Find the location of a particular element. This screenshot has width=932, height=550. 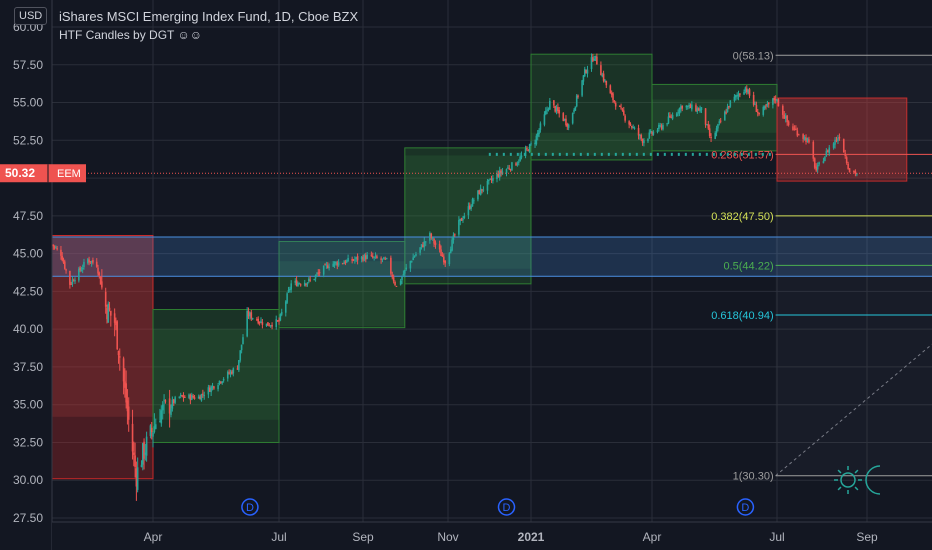

currency-label: USD is located at coordinates (31, 16).